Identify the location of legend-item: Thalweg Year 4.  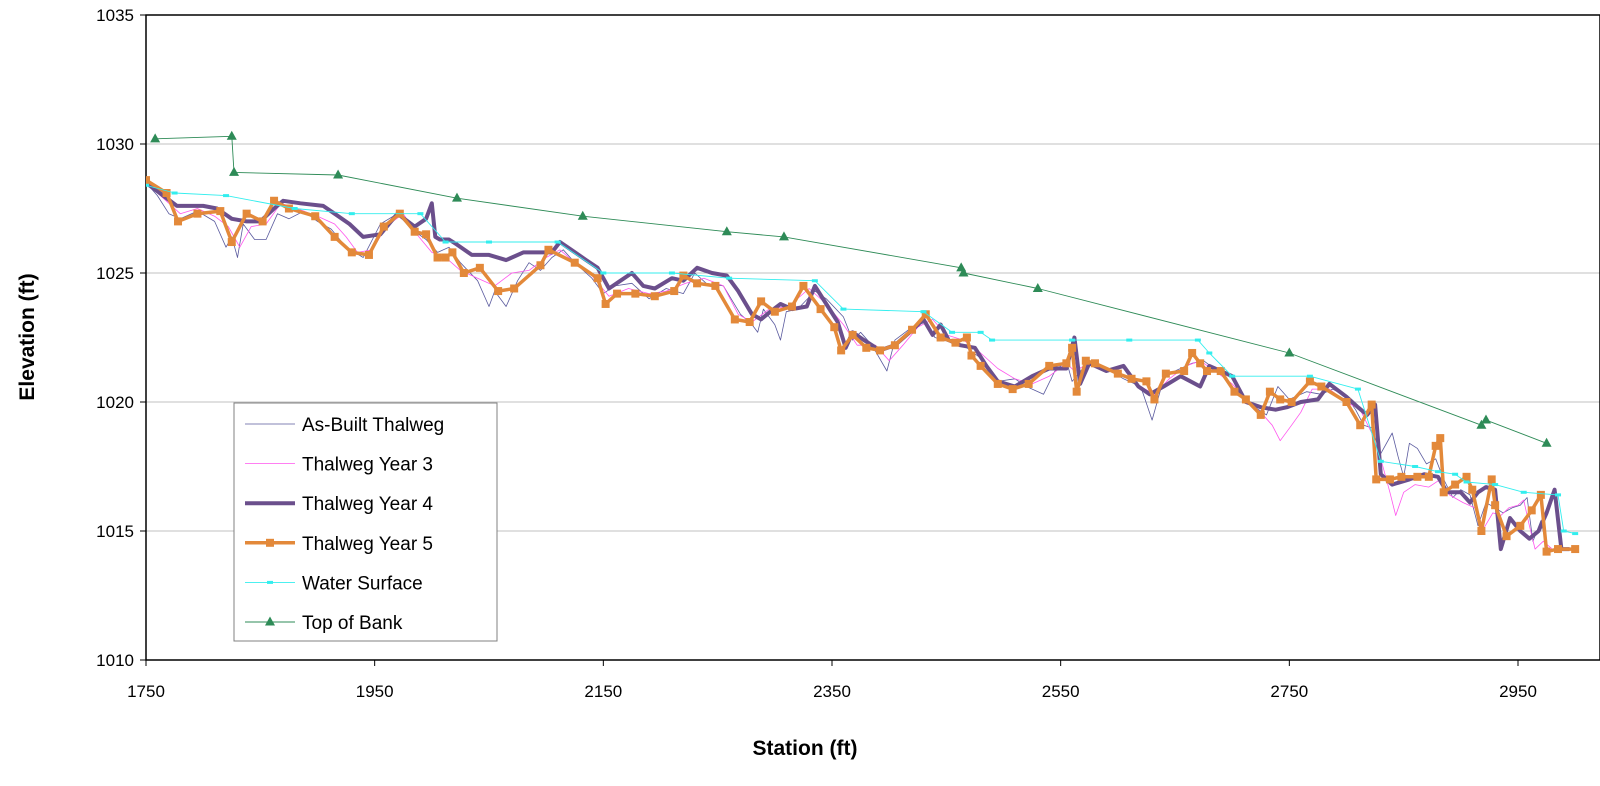
(339, 504).